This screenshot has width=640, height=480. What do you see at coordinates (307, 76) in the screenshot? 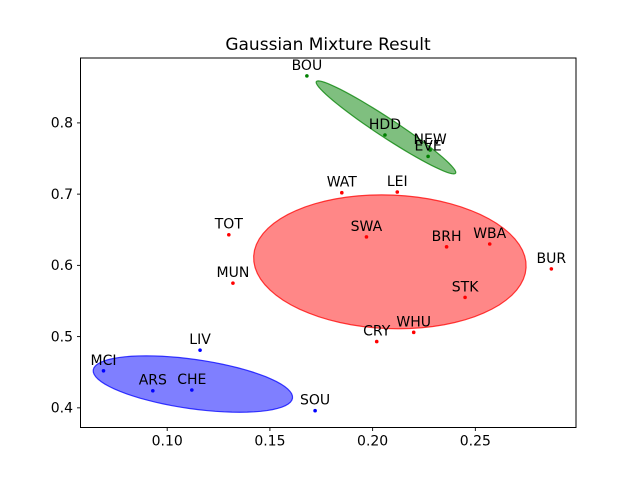
I see `data-point-bou` at bounding box center [307, 76].